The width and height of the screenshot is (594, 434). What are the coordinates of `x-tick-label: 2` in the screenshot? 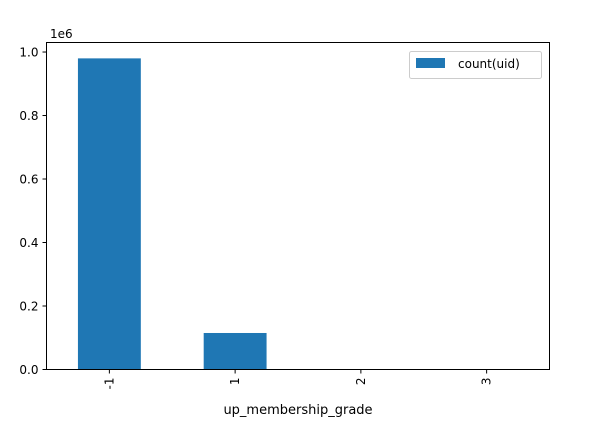 It's located at (361, 382).